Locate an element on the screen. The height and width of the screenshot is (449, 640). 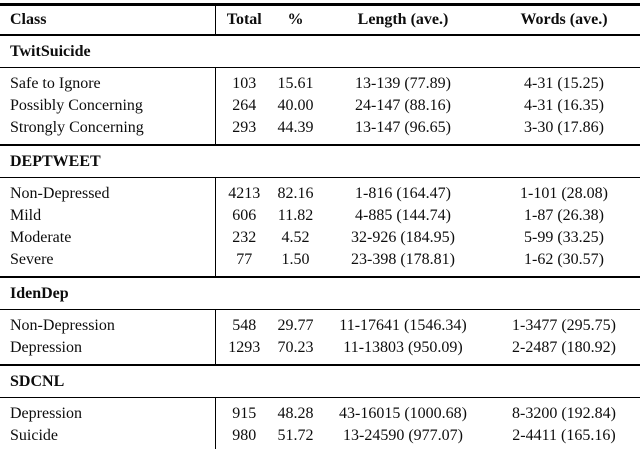
cell-length: 24-147 (88.16) is located at coordinates (403, 105).